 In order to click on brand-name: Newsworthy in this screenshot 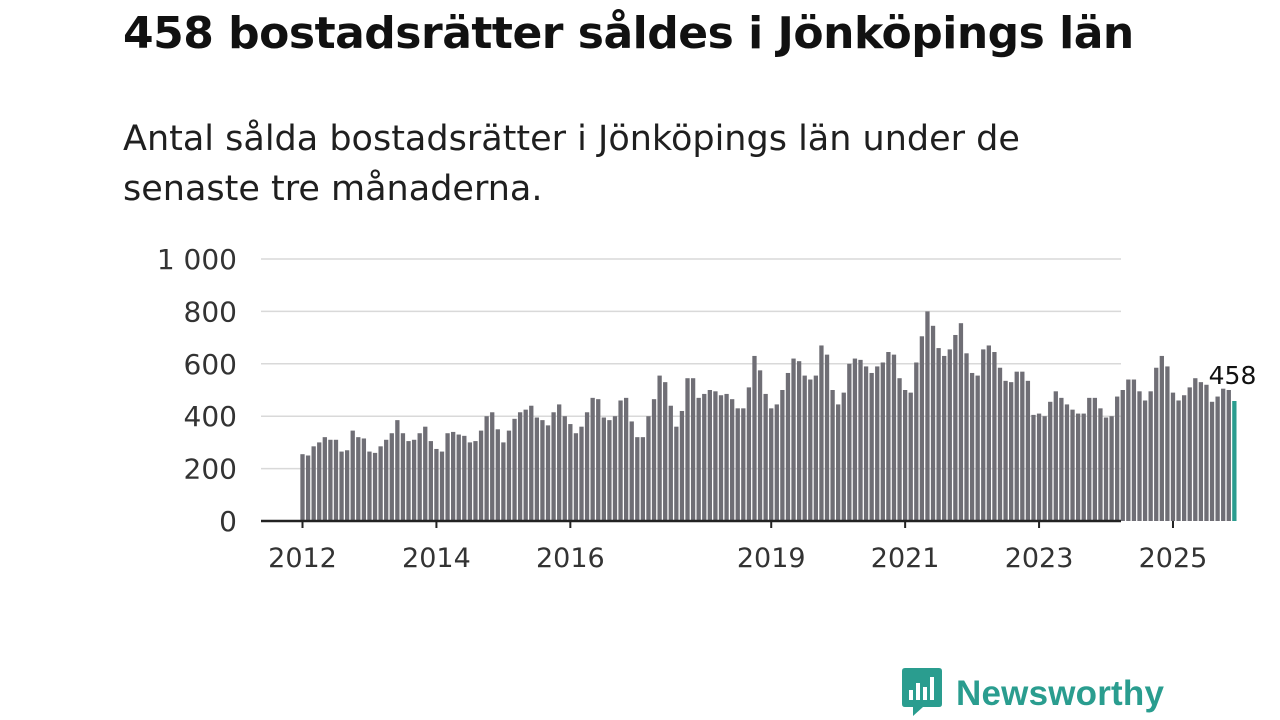, I will do `click(1060, 693)`.